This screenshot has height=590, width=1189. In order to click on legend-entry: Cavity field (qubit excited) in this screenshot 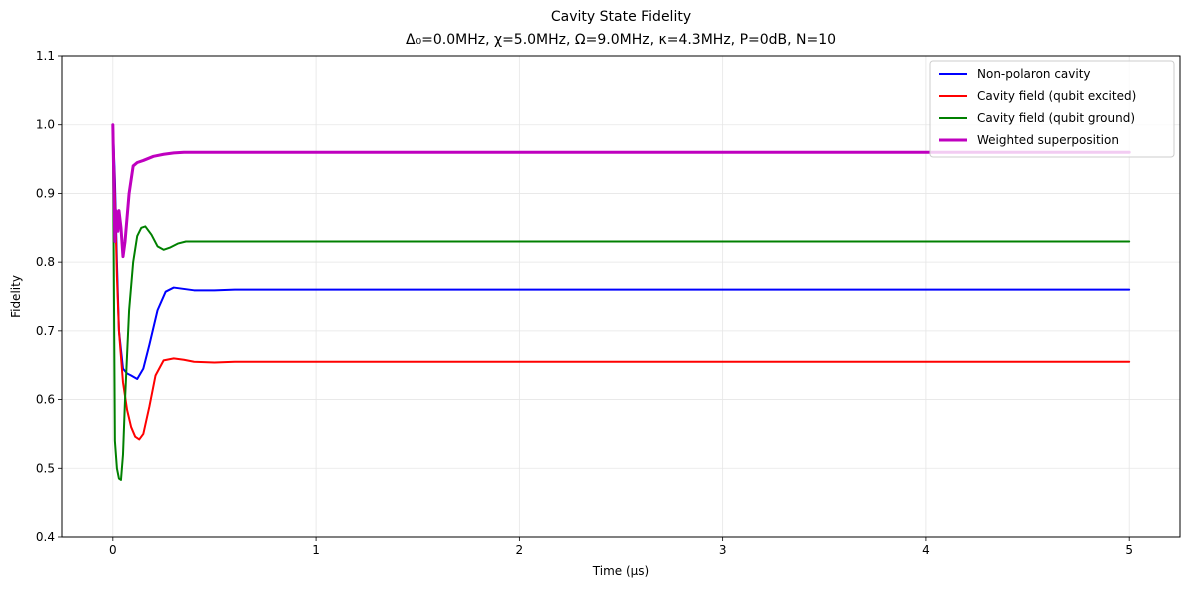, I will do `click(1037, 96)`.